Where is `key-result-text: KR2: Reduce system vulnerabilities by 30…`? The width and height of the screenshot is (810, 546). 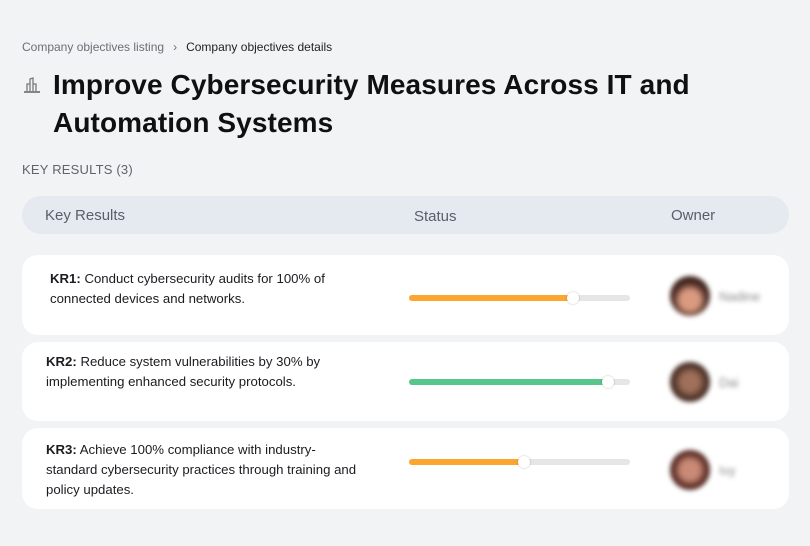
key-result-text: KR2: Reduce system vulnerabilities by 30… is located at coordinates (206, 372).